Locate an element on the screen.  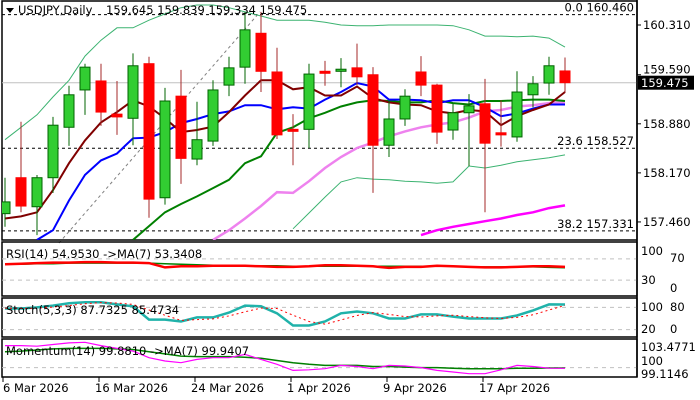
bollinger-lower-line is located at coordinates (429, 192).